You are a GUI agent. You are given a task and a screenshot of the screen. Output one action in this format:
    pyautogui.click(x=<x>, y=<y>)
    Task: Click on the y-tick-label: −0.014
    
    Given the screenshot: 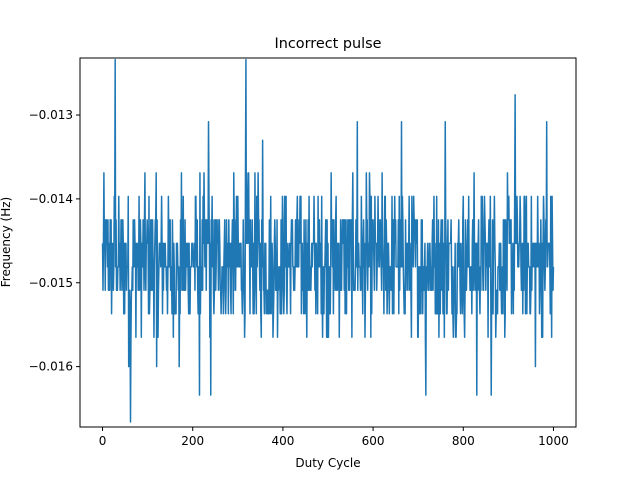 What is the action you would take?
    pyautogui.click(x=51, y=199)
    